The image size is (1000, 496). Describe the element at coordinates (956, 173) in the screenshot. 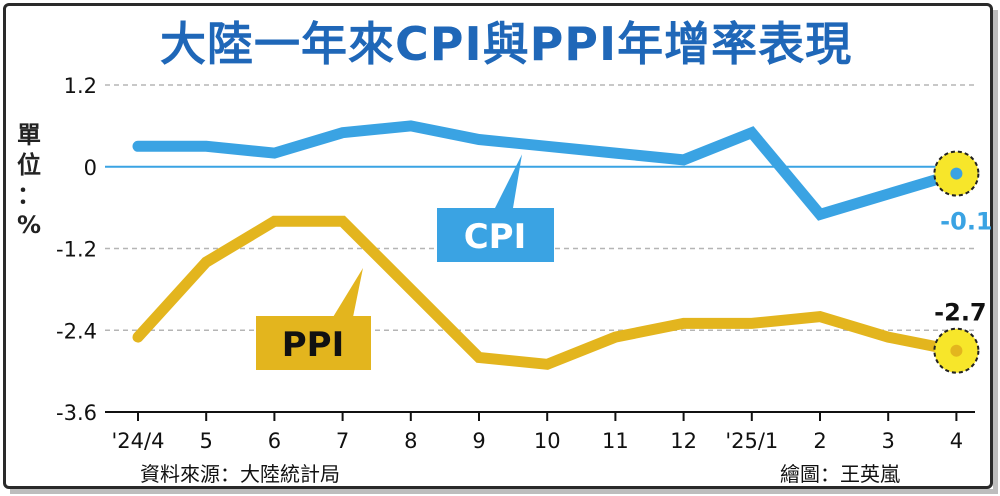

I see `end-dot-cpi` at that location.